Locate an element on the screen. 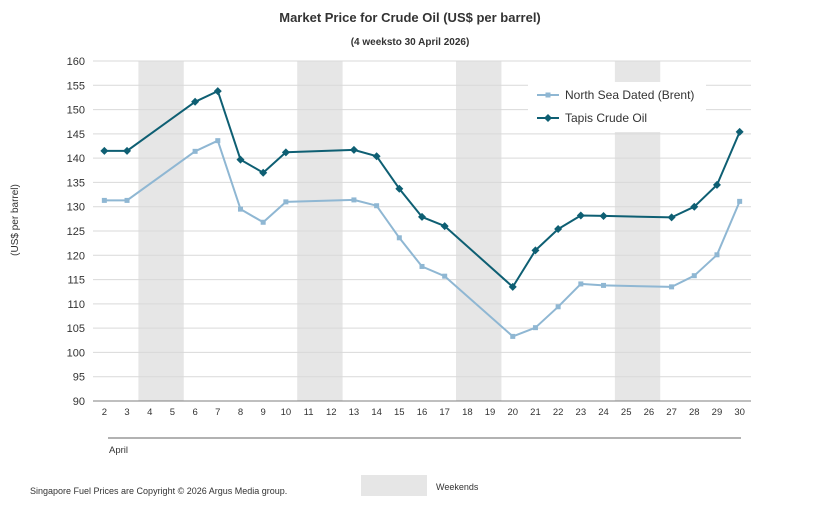  point-s1-d24 is located at coordinates (603, 215).